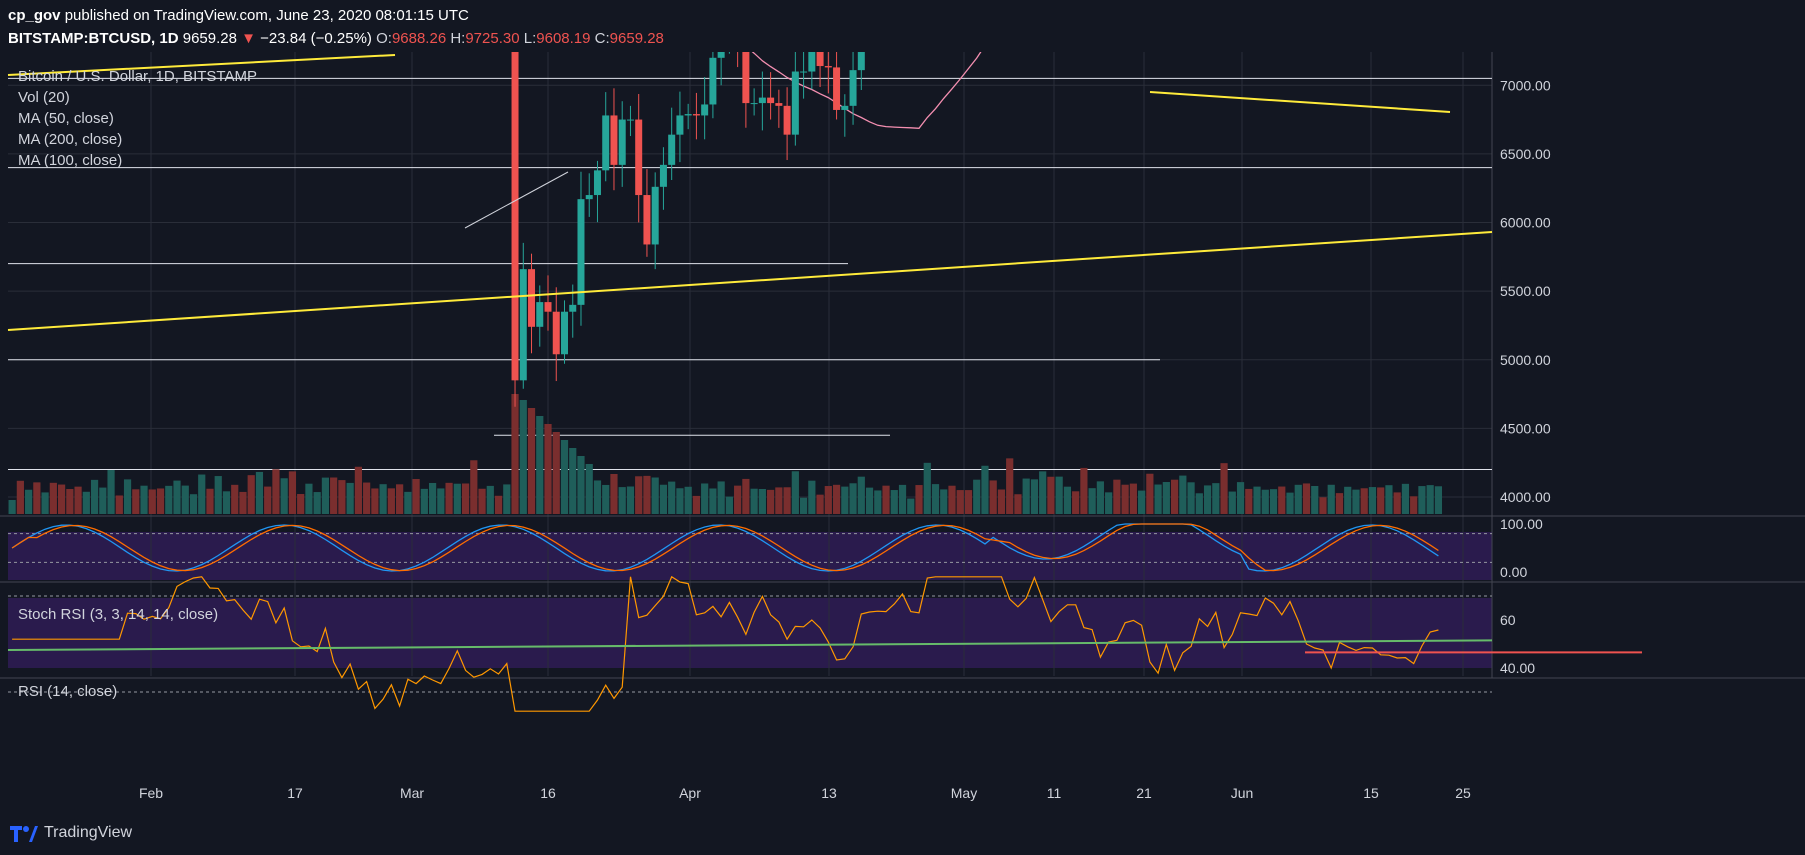 This screenshot has height=855, width=1805. What do you see at coordinates (419, 38) in the screenshot?
I see `open-value: 9688.26` at bounding box center [419, 38].